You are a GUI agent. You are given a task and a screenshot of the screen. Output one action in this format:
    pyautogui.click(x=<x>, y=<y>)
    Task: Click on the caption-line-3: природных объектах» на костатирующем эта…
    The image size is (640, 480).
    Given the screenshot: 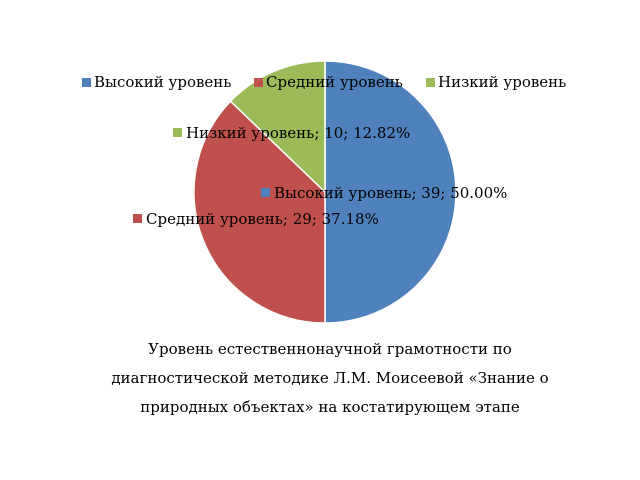 What is the action you would take?
    pyautogui.click(x=330, y=407)
    